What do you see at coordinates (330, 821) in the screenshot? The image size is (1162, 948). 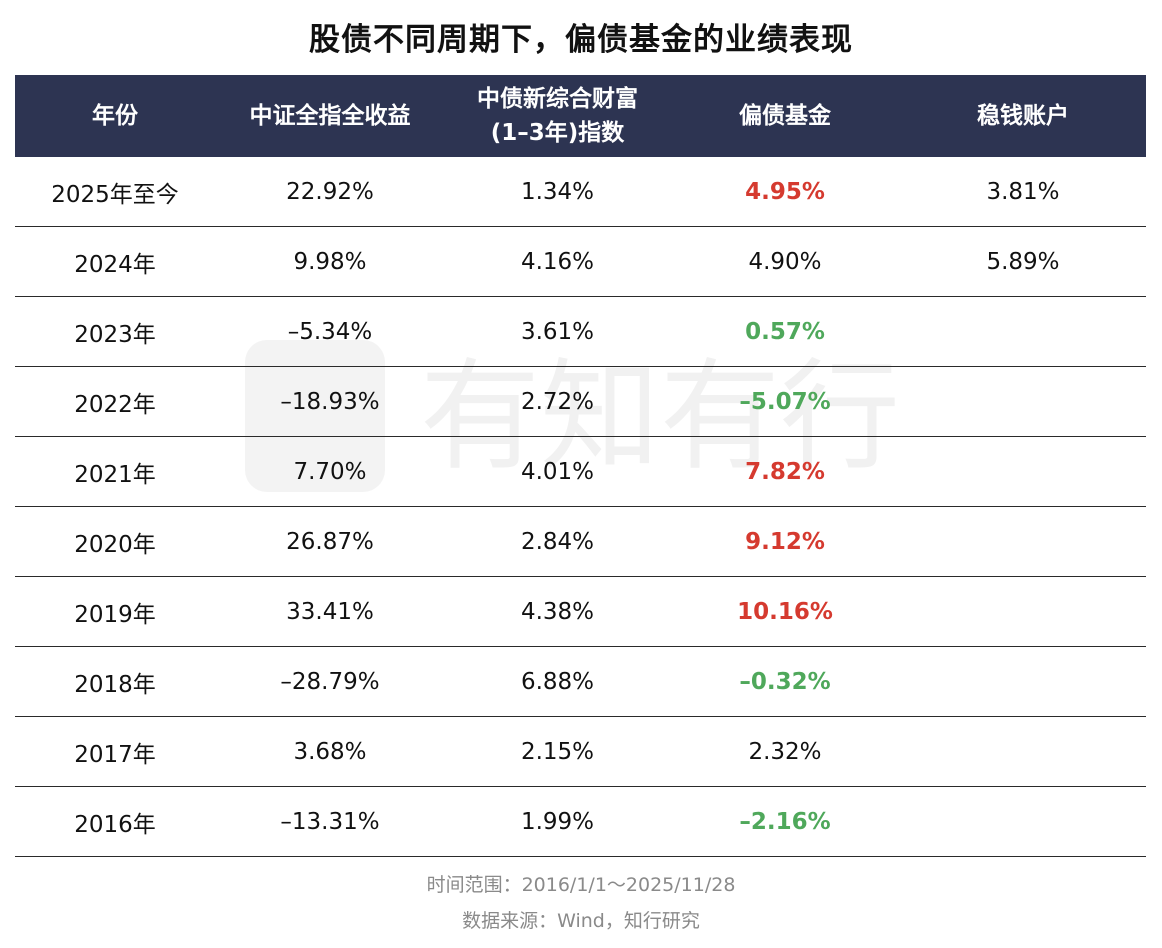 I see `cell-csi-return: –13.31%` at bounding box center [330, 821].